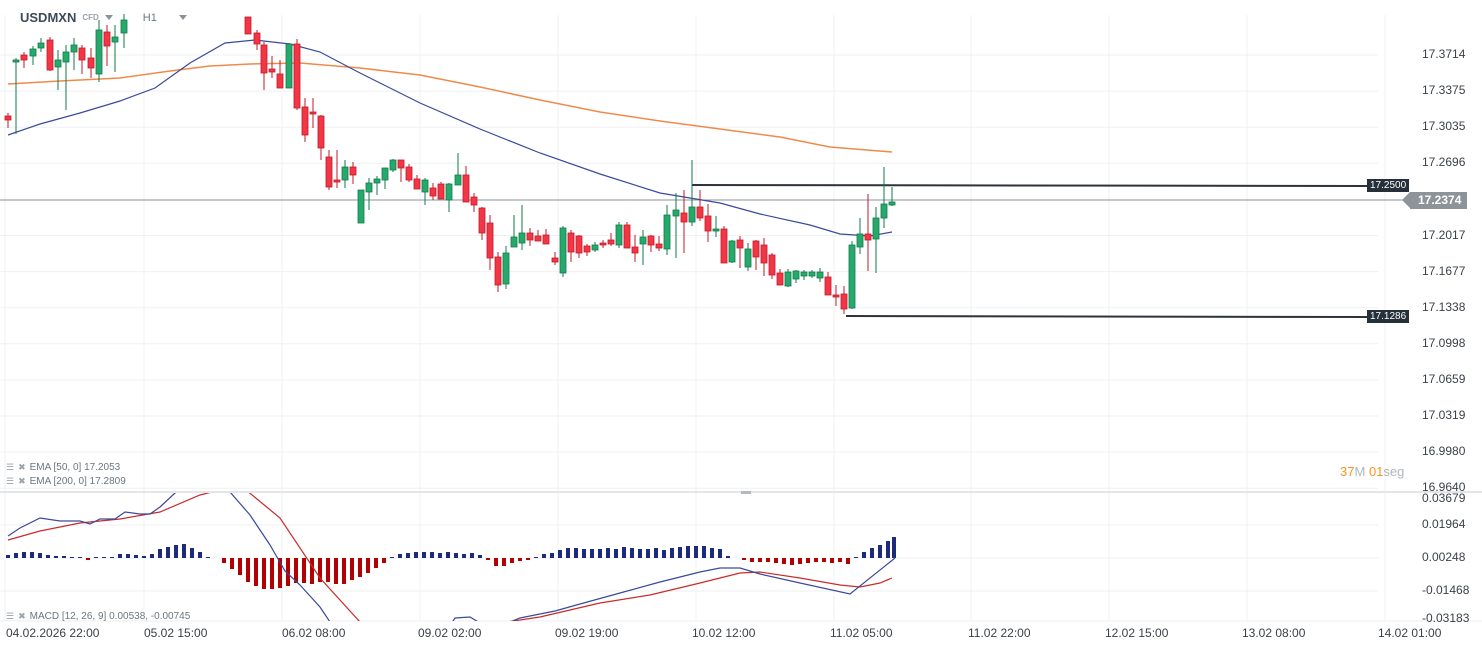  What do you see at coordinates (63, 467) in the screenshot?
I see `legend-ema50: ☰ ✖ EMA [50, 0] 17.2053` at bounding box center [63, 467].